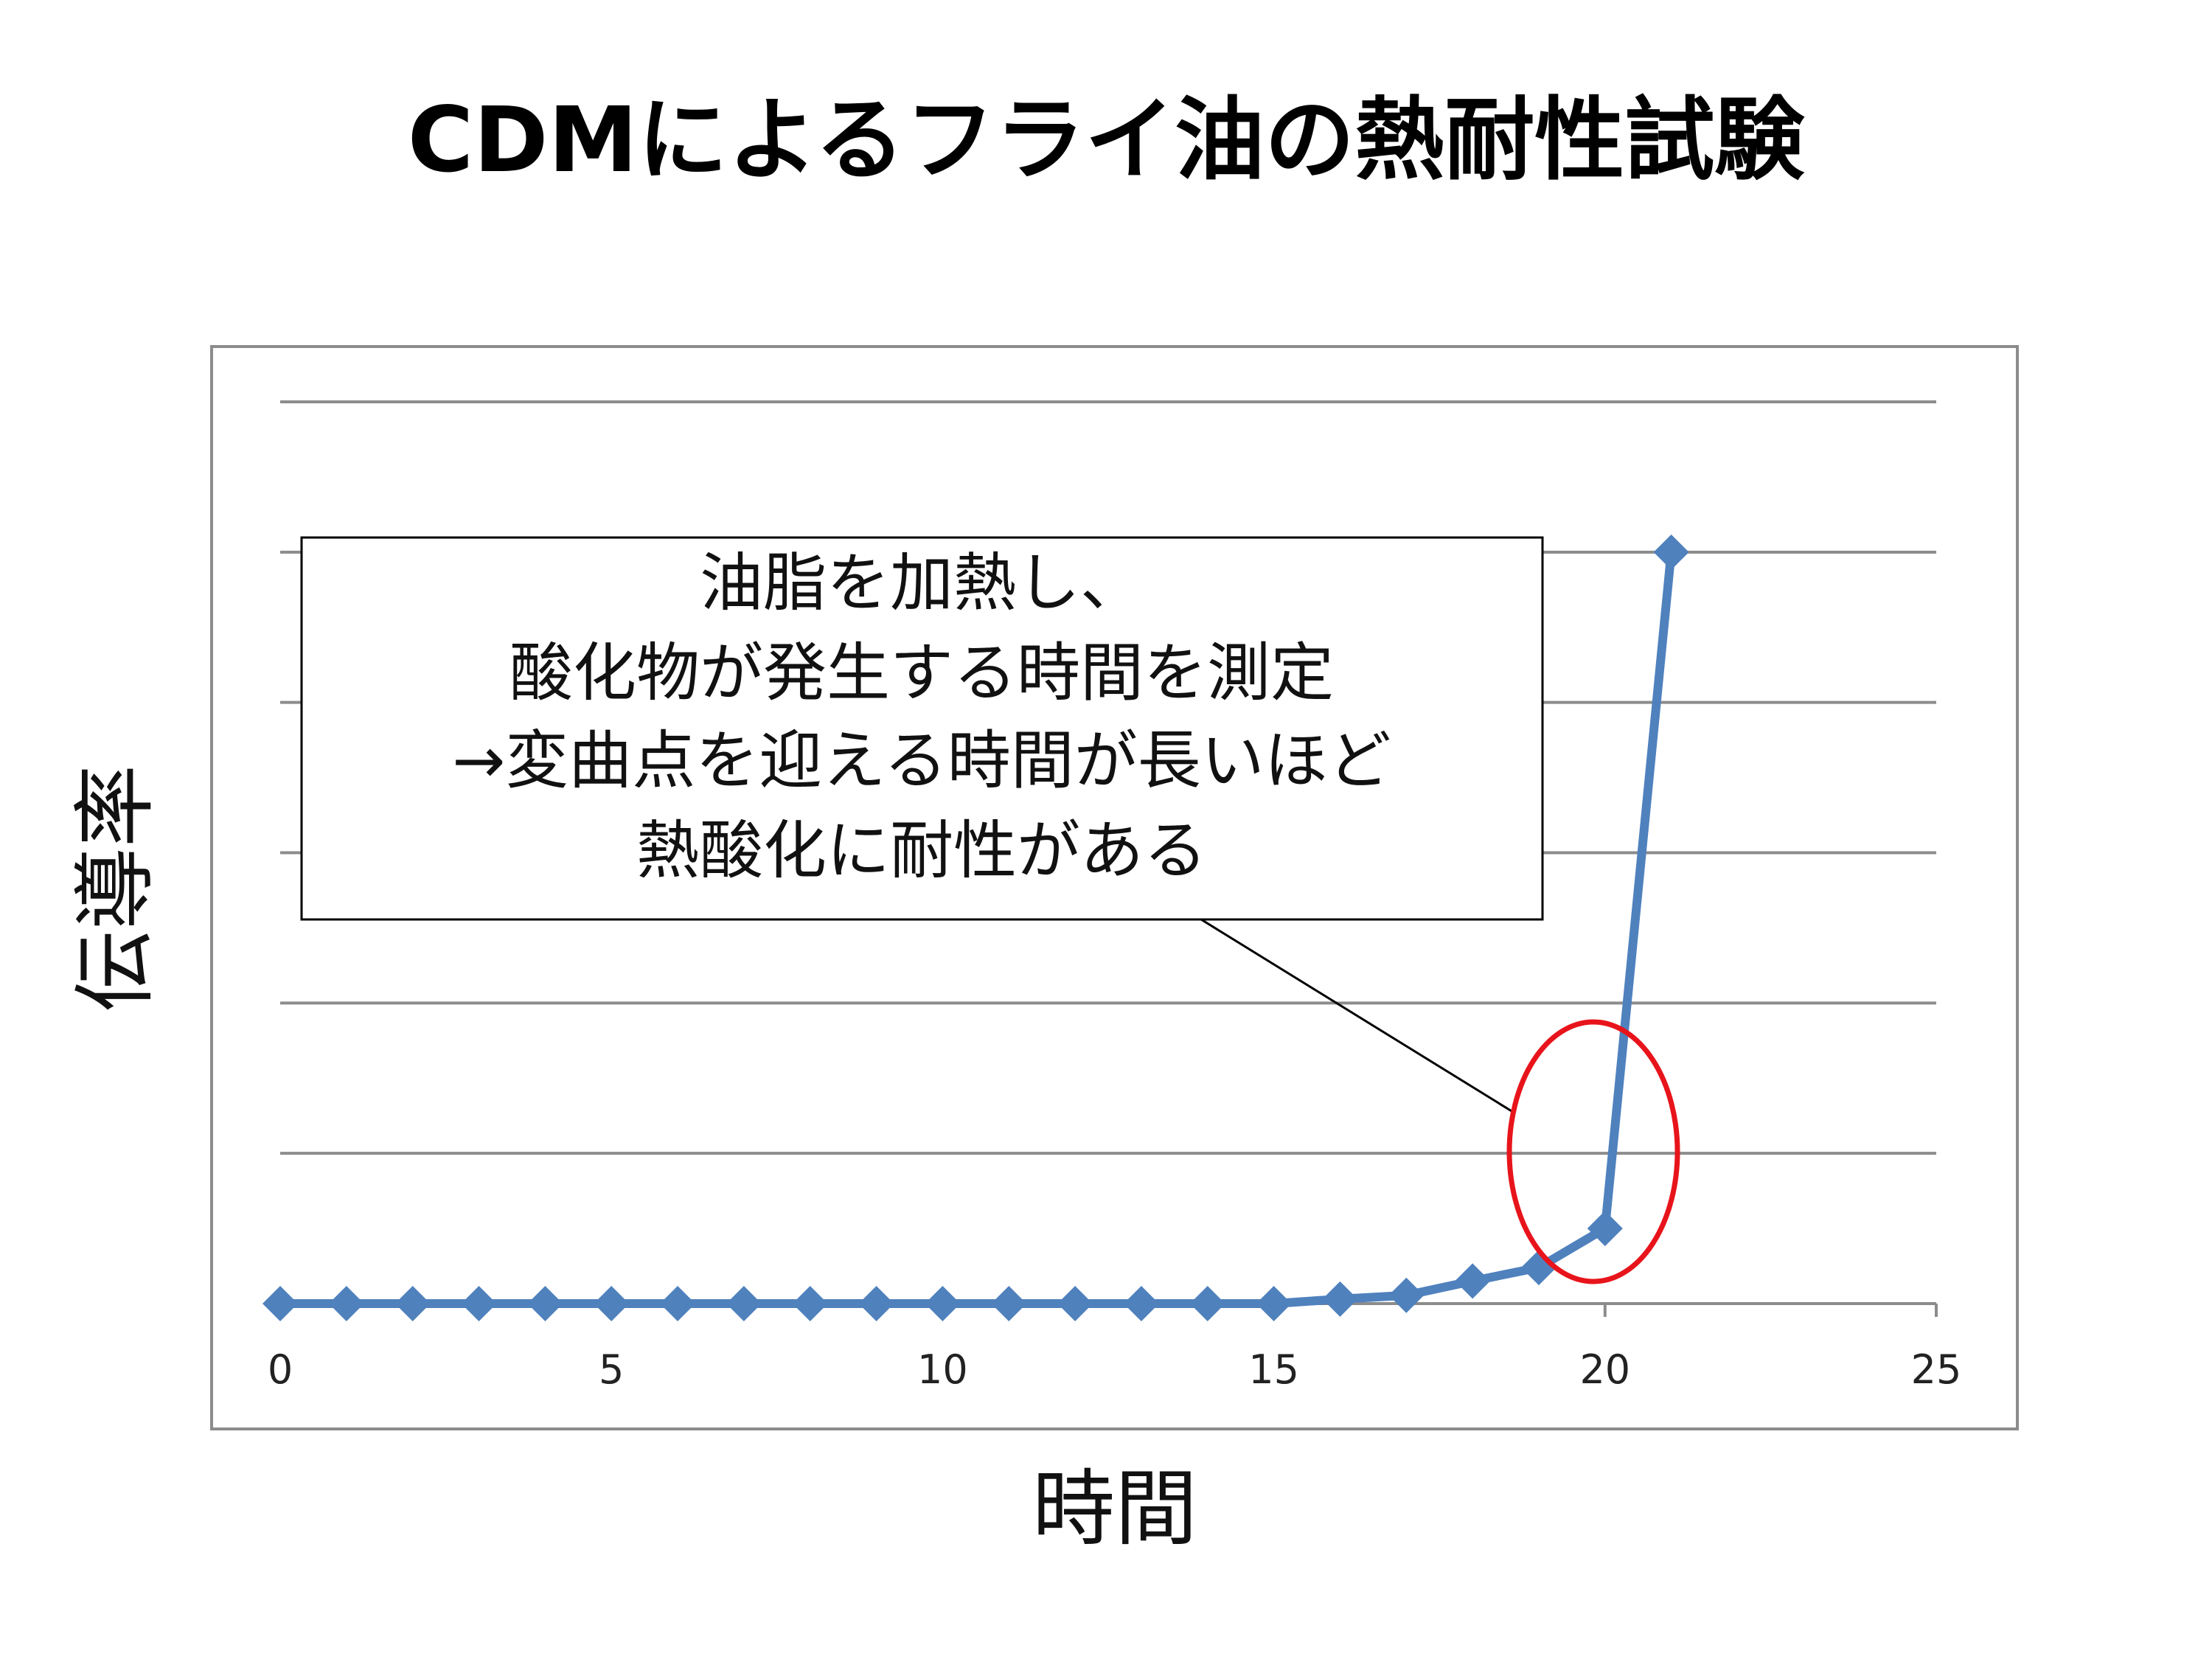 The image size is (2212, 1659). What do you see at coordinates (922, 583) in the screenshot?
I see `annotation-line-1: 油脂を加熱し、` at bounding box center [922, 583].